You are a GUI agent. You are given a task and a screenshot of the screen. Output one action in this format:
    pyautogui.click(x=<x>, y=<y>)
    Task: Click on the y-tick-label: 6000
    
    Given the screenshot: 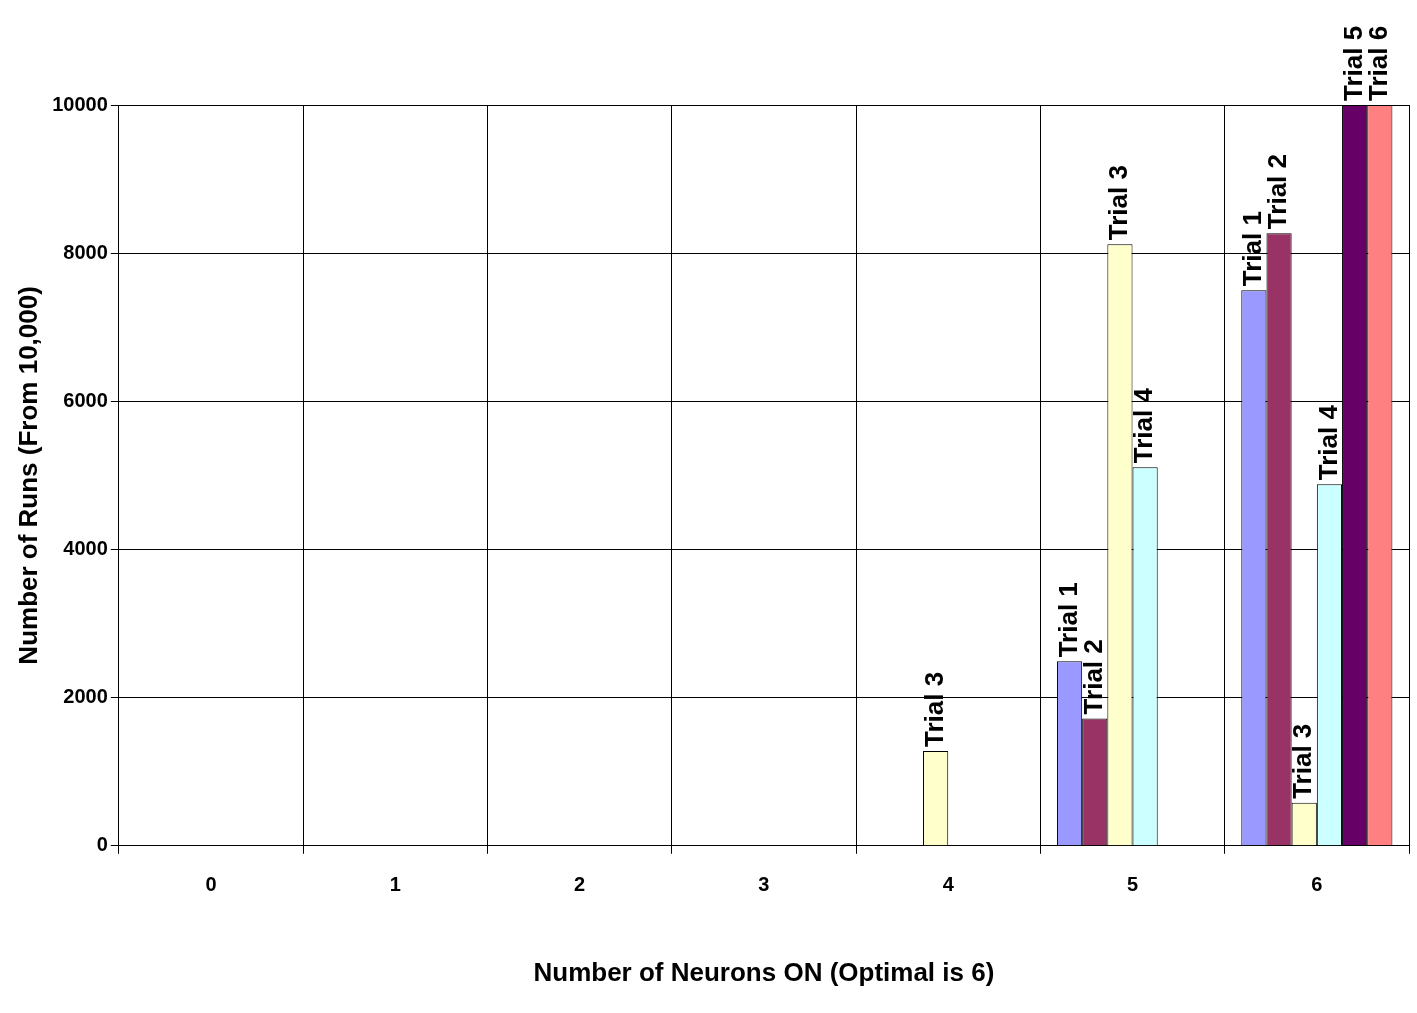 What is the action you would take?
    pyautogui.click(x=85, y=399)
    